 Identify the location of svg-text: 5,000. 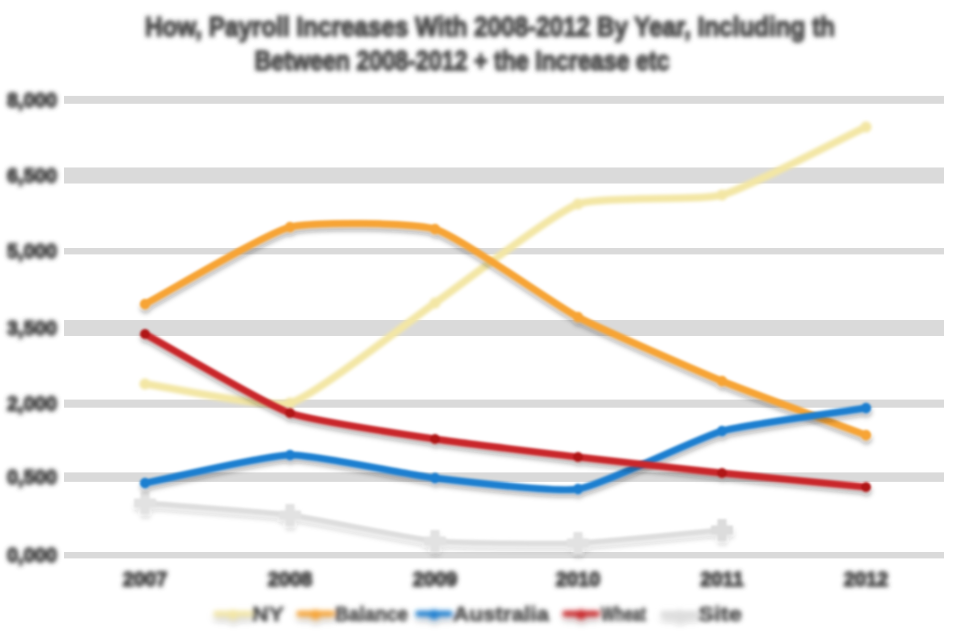
(32, 252).